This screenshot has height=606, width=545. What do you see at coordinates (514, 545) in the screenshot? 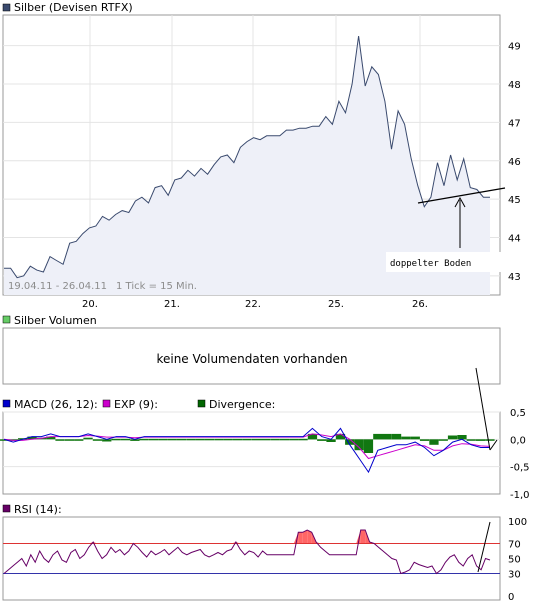
I see `rsi-y-tick-label: 70` at bounding box center [514, 545].